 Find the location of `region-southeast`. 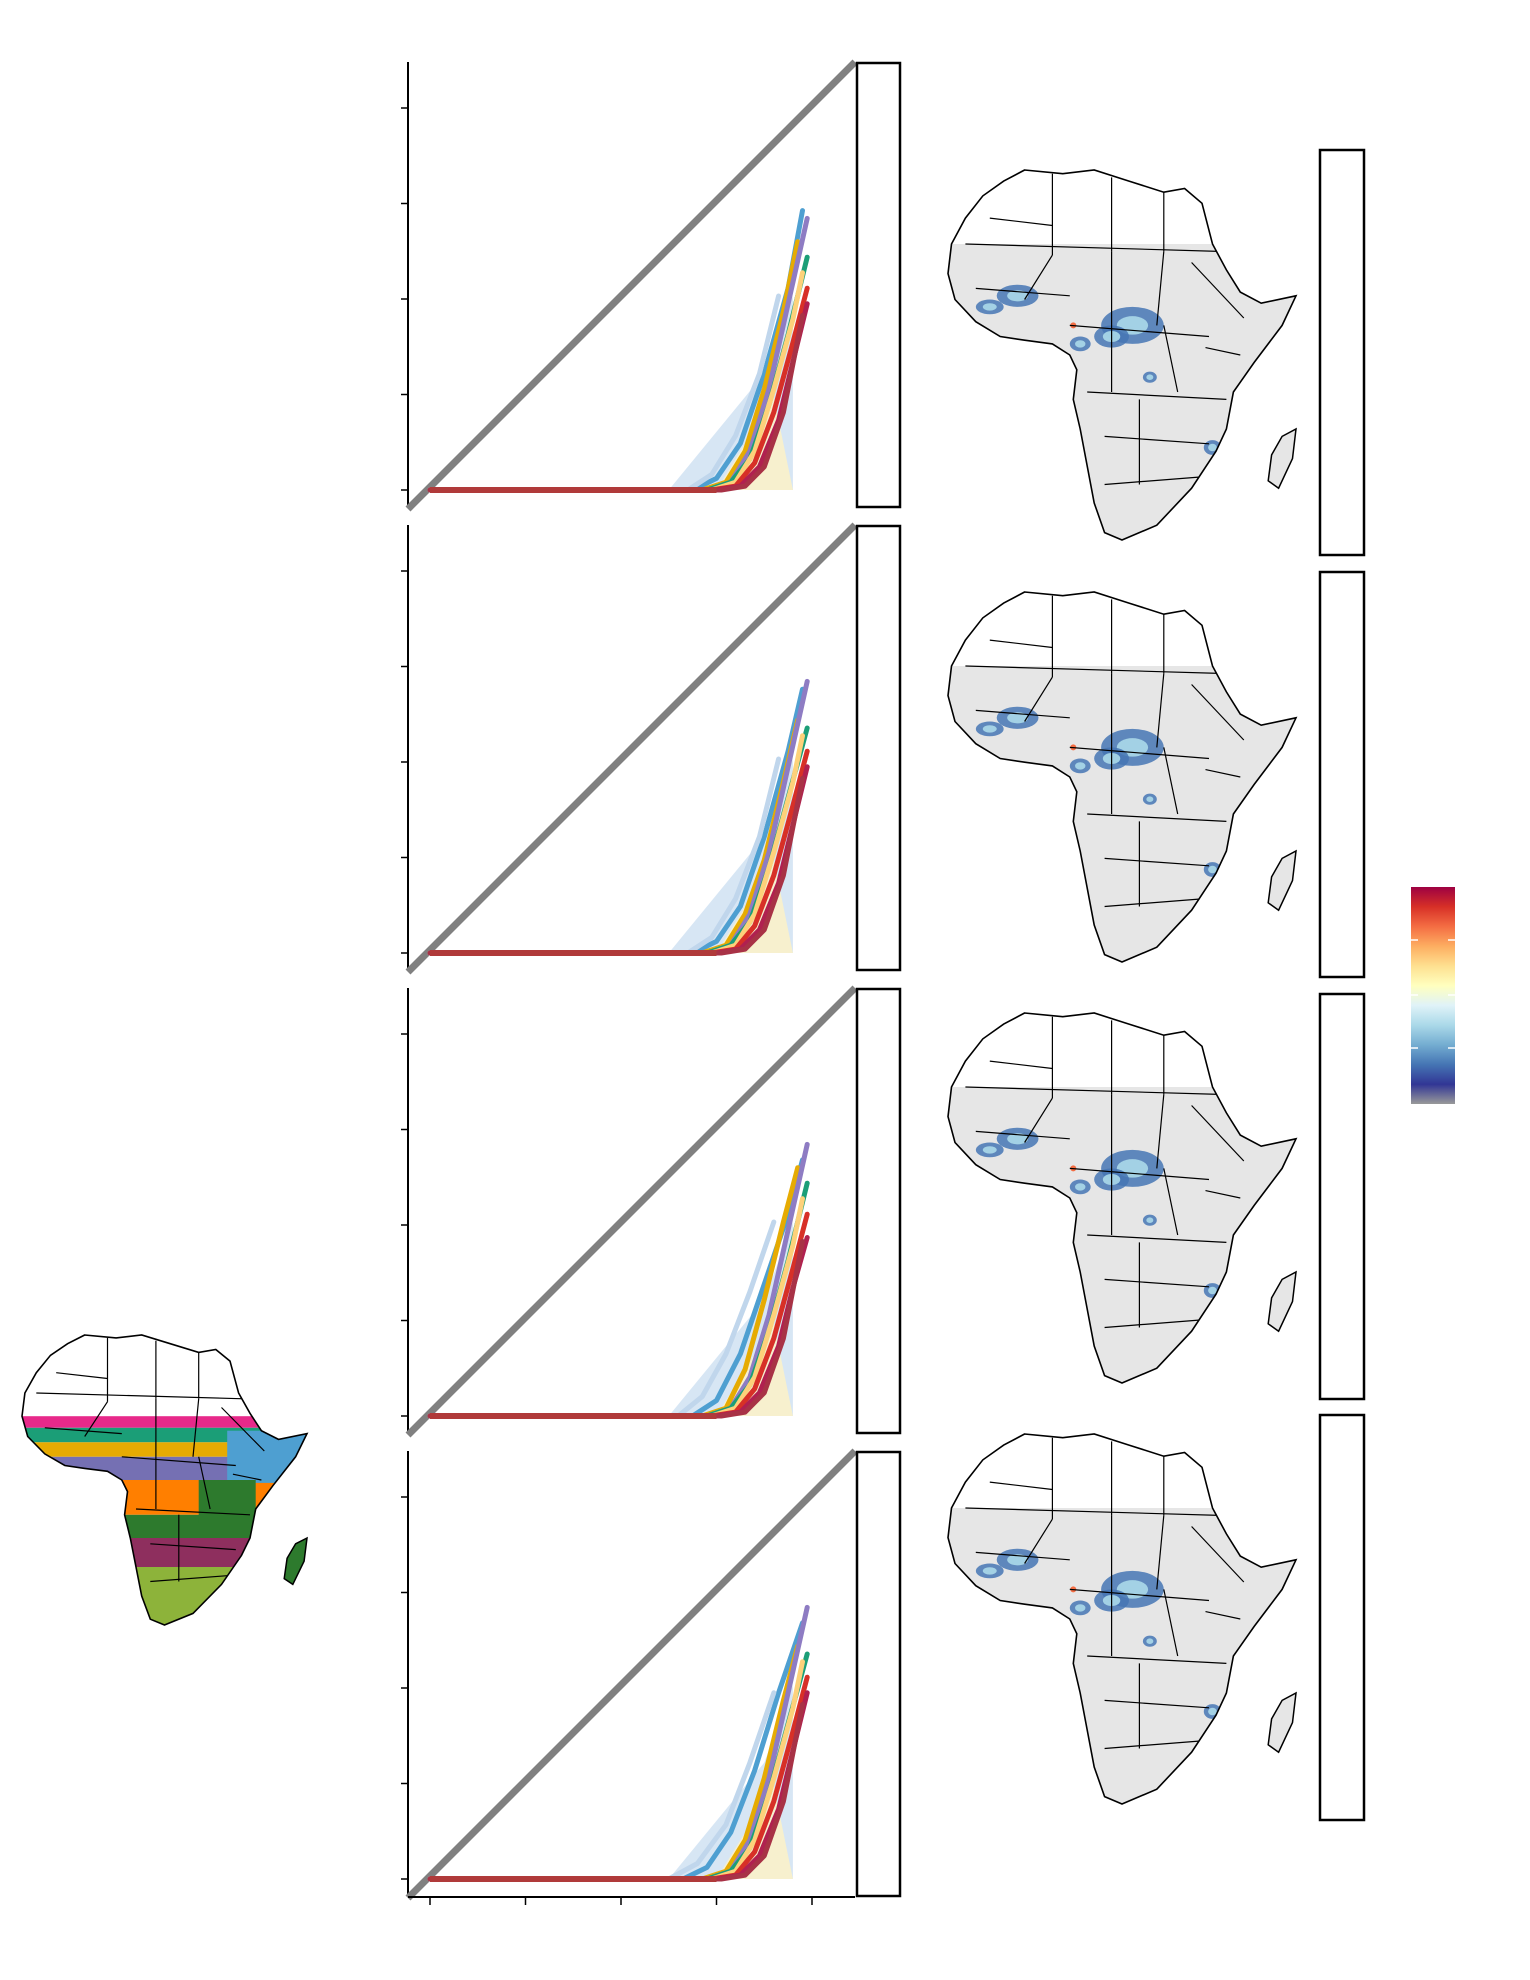

region-southeast is located at coordinates (227, 1502).